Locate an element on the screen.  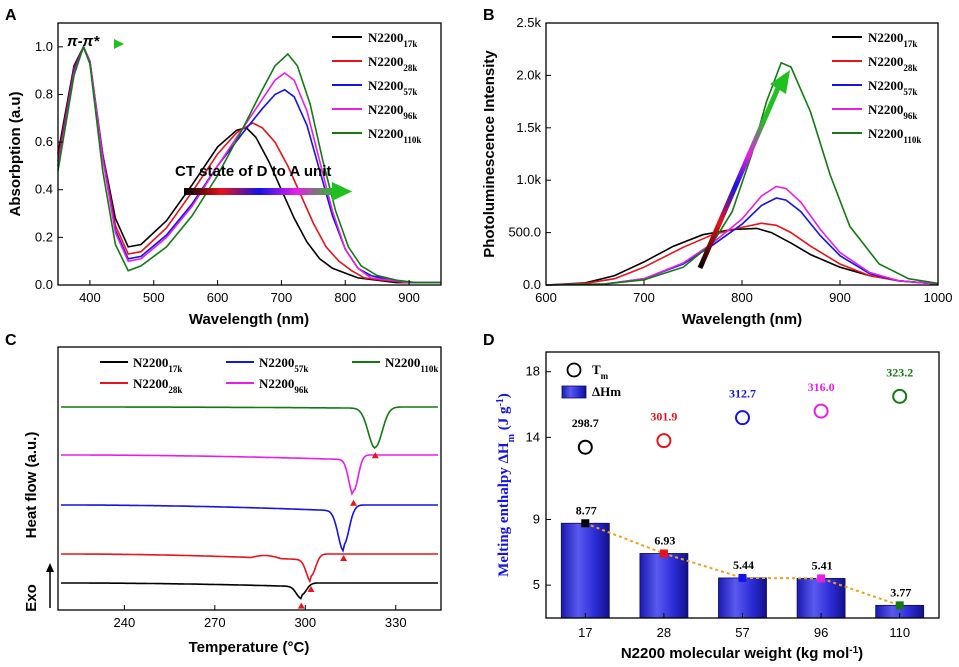
y-tick-label: 0.6 is located at coordinates (44, 141).